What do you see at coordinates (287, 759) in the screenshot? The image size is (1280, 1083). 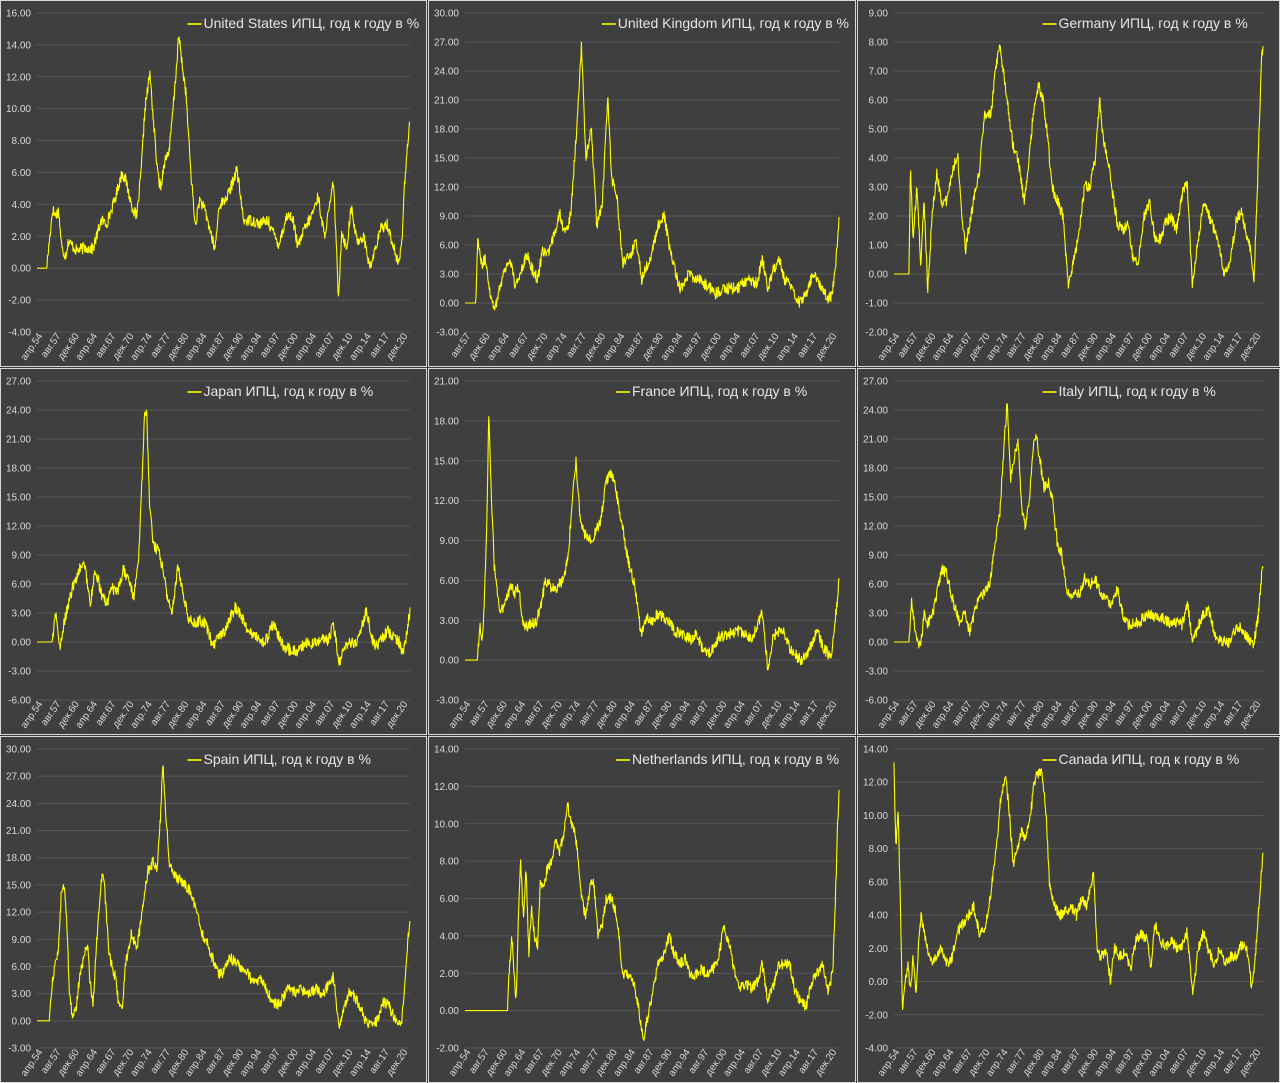 I see `chart-title: Spain ИПЦ, год к году в %` at bounding box center [287, 759].